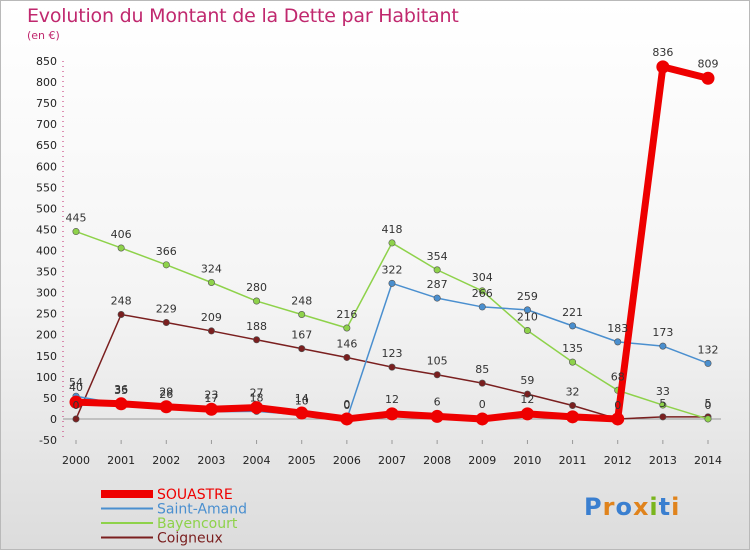  Describe the element at coordinates (437, 361) in the screenshot. I see `data-label-coigneux: 105` at that location.